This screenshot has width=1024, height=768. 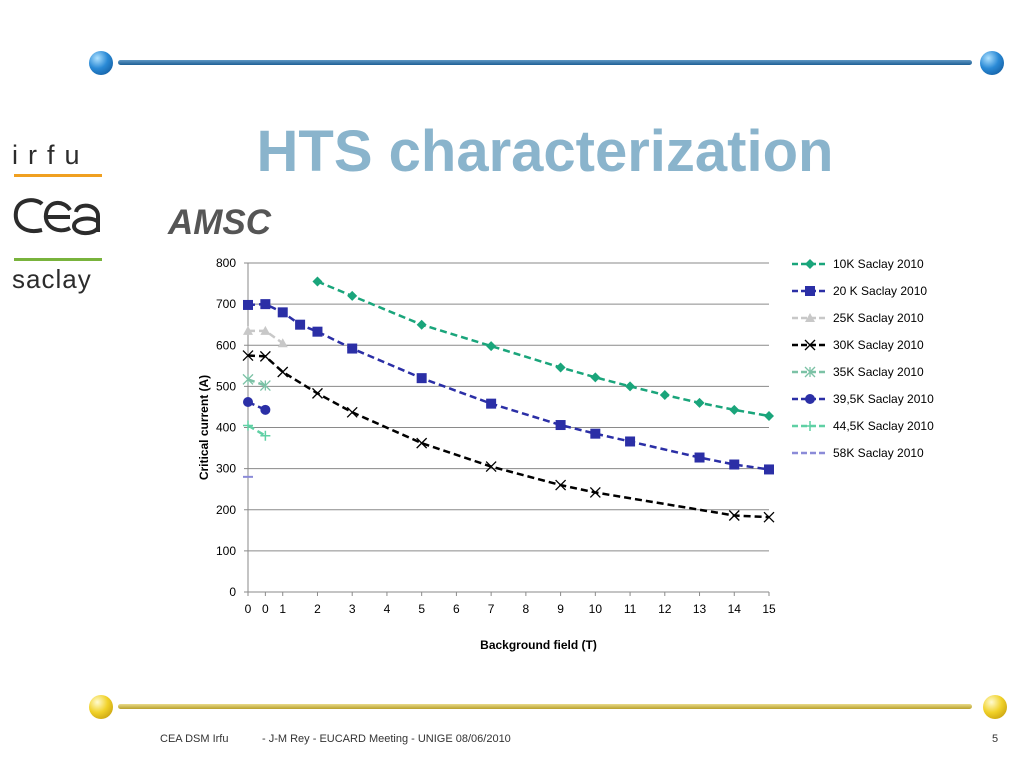 What do you see at coordinates (226, 428) in the screenshot?
I see `y-tick-label: 400` at bounding box center [226, 428].